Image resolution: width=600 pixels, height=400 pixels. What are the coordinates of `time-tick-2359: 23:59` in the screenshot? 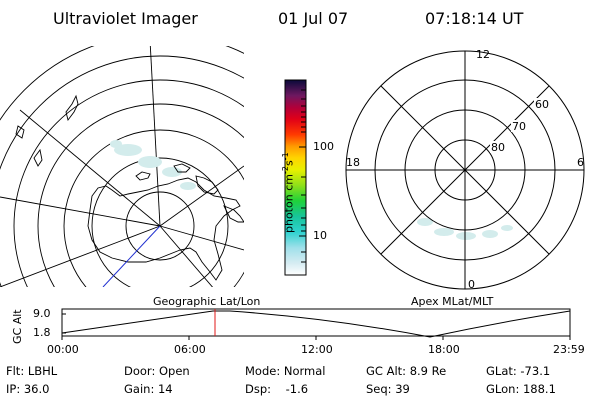 It's located at (569, 349).